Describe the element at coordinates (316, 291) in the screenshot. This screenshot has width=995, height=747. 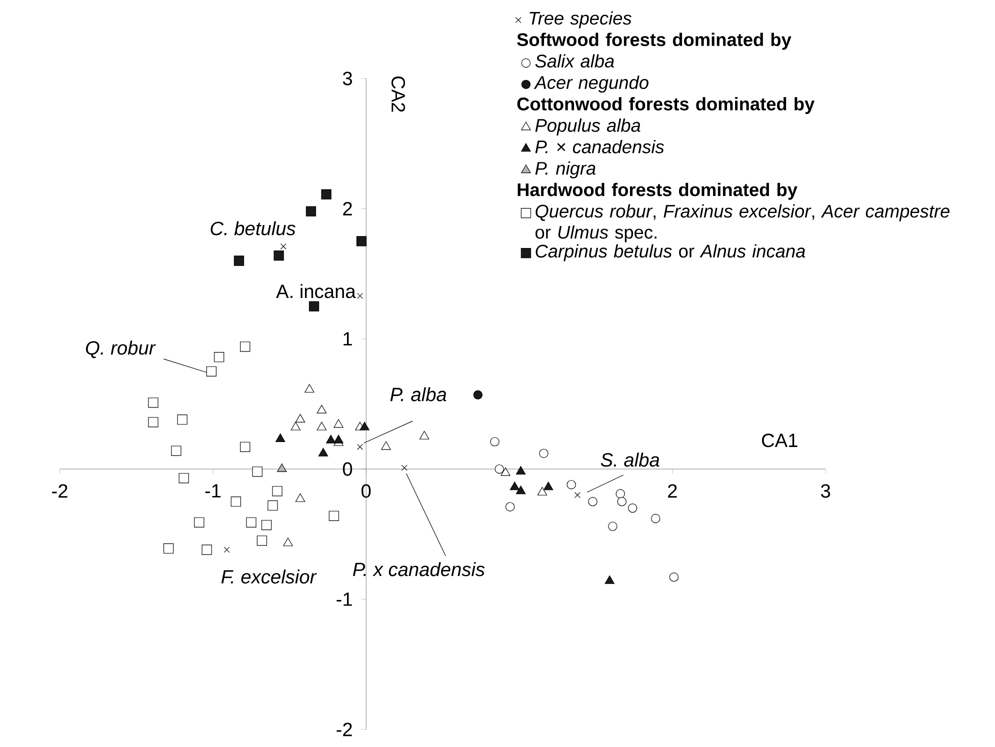
I see `annotation: A. incana` at that location.